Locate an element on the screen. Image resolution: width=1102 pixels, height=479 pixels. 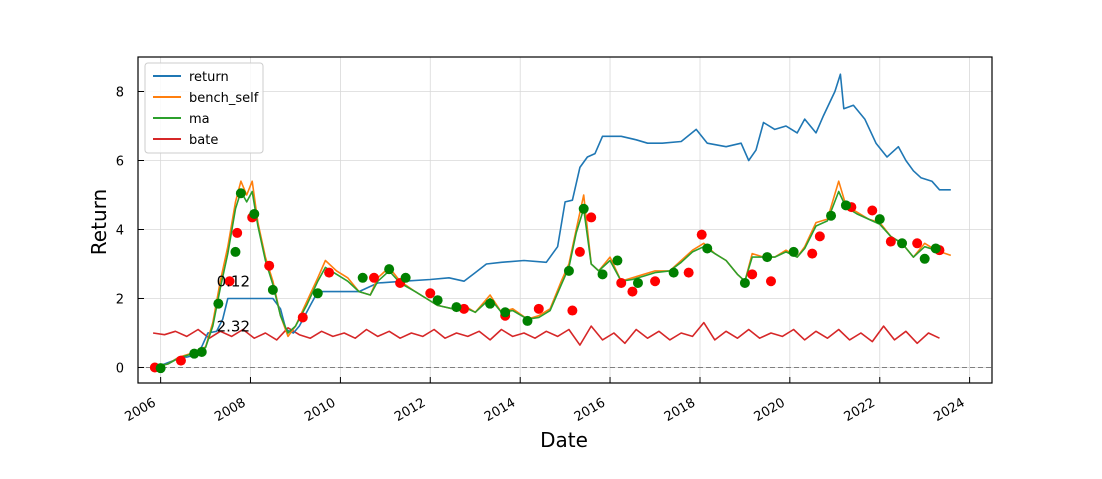
legend-label-bate: bate is located at coordinates (203, 140).